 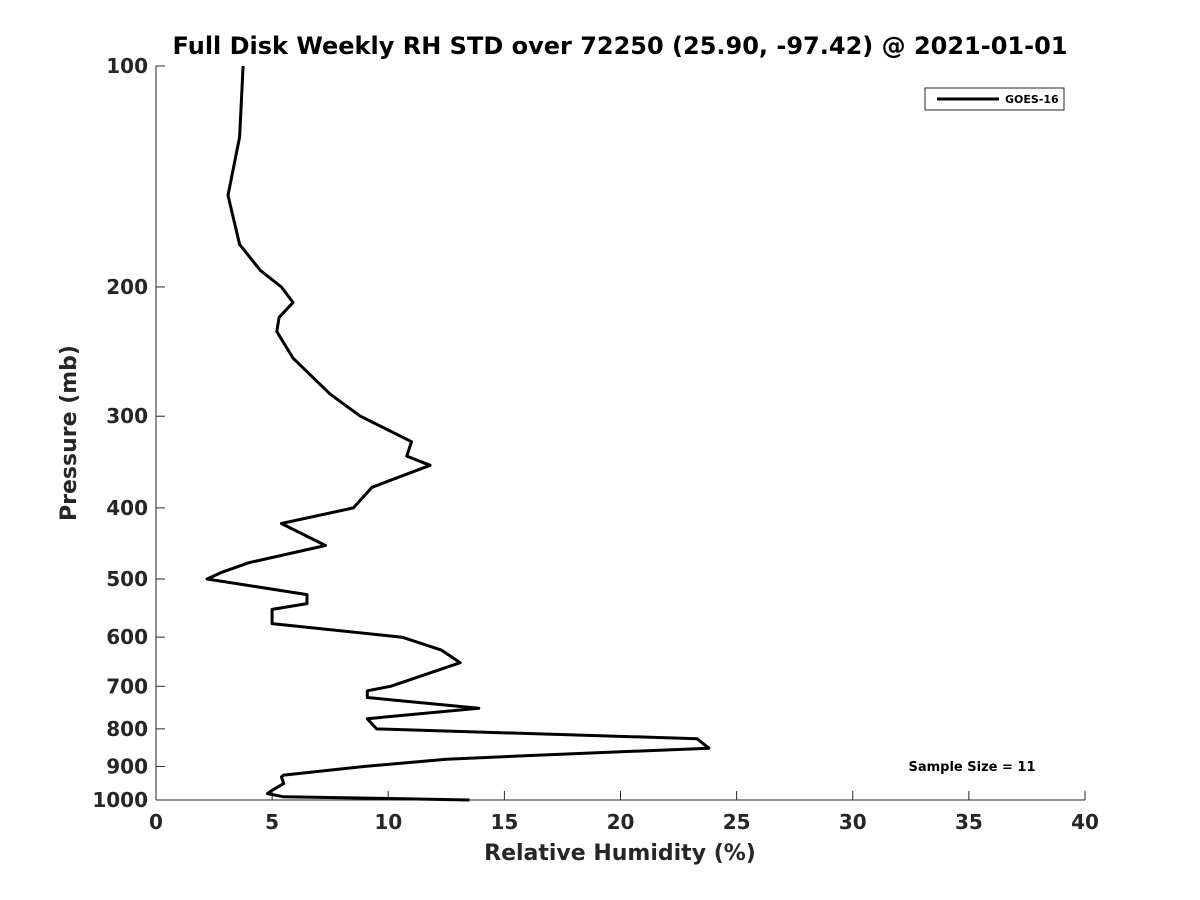 What do you see at coordinates (853, 822) in the screenshot?
I see `x-tick-label: 30` at bounding box center [853, 822].